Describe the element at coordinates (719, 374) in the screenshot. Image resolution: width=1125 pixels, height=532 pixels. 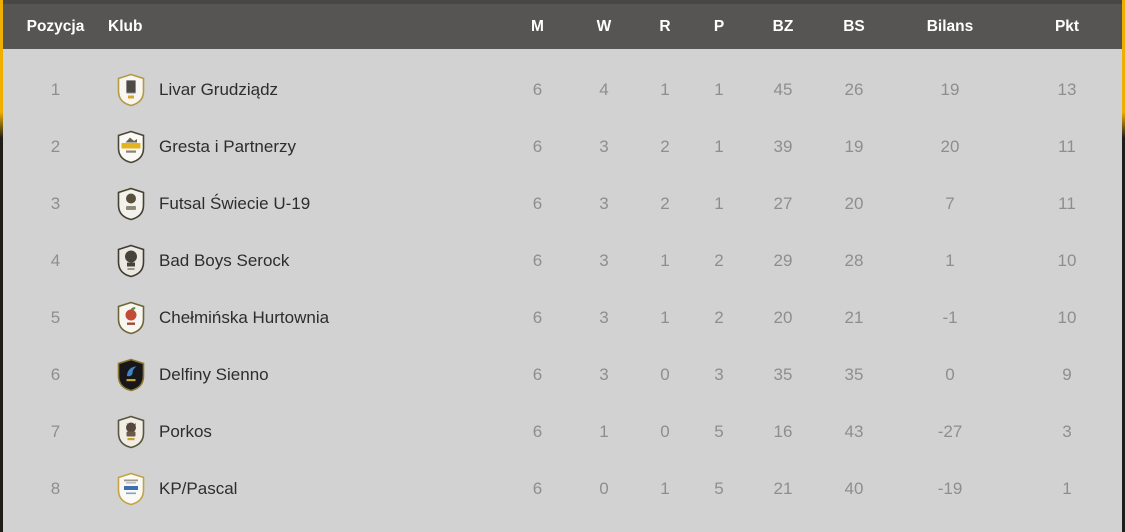
I see `losses-value: 3` at that location.